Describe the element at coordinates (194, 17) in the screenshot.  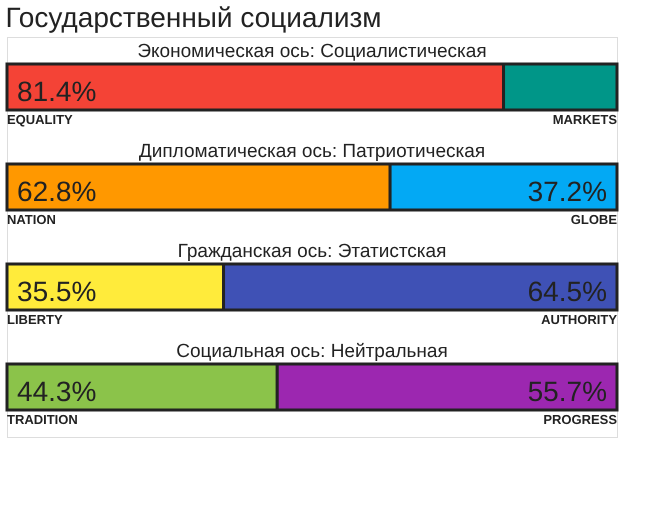
I see `chart-title: Государственный социализм` at that location.